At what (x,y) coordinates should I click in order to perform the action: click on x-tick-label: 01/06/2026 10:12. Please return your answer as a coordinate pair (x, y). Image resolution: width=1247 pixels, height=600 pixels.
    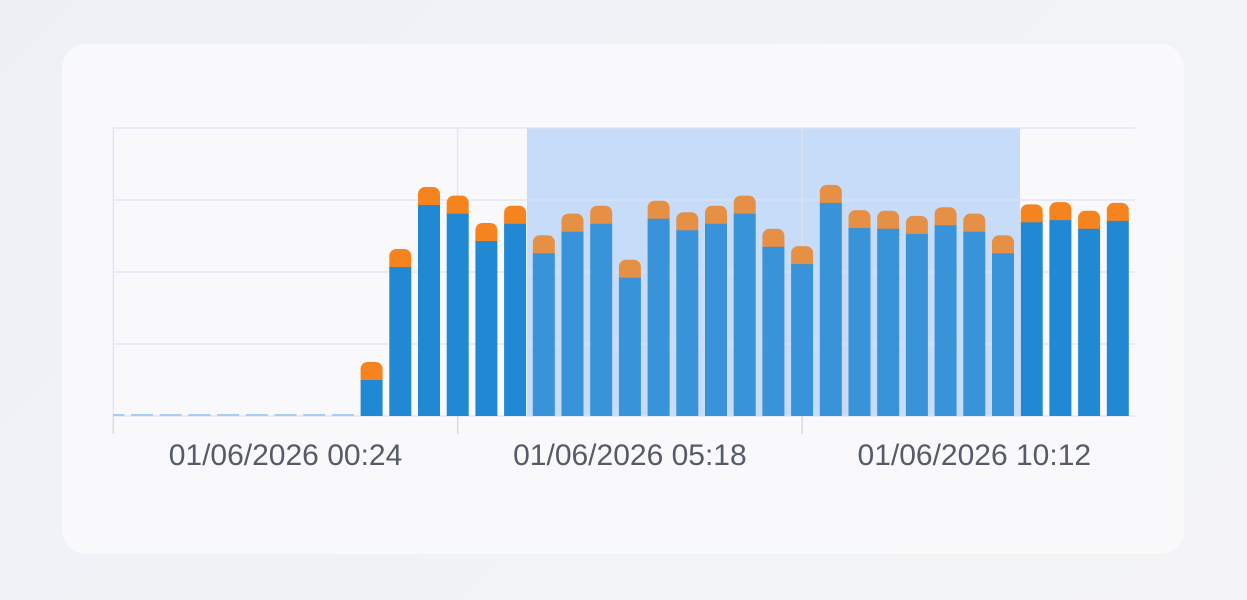
    Looking at the image, I should click on (975, 455).